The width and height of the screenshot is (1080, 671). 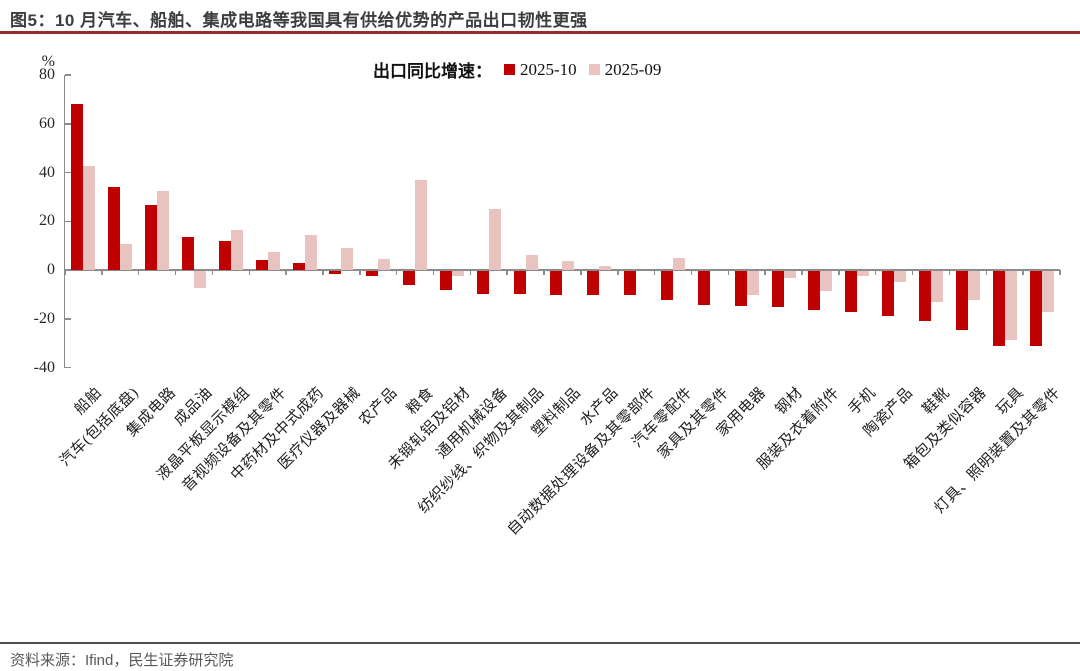 I want to click on y-axis-line, so click(x=64, y=221).